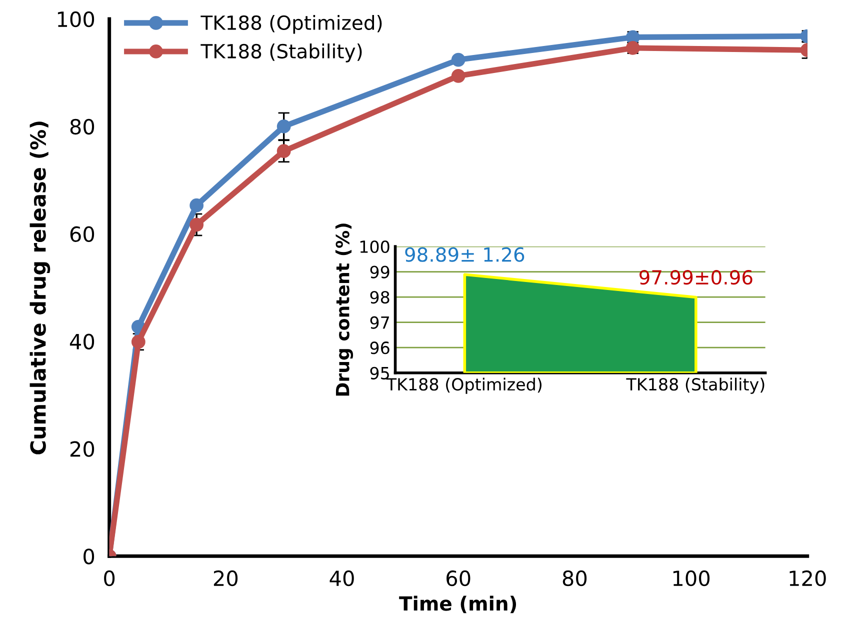  Describe the element at coordinates (226, 578) in the screenshot. I see `x-tick-label: 20` at that location.